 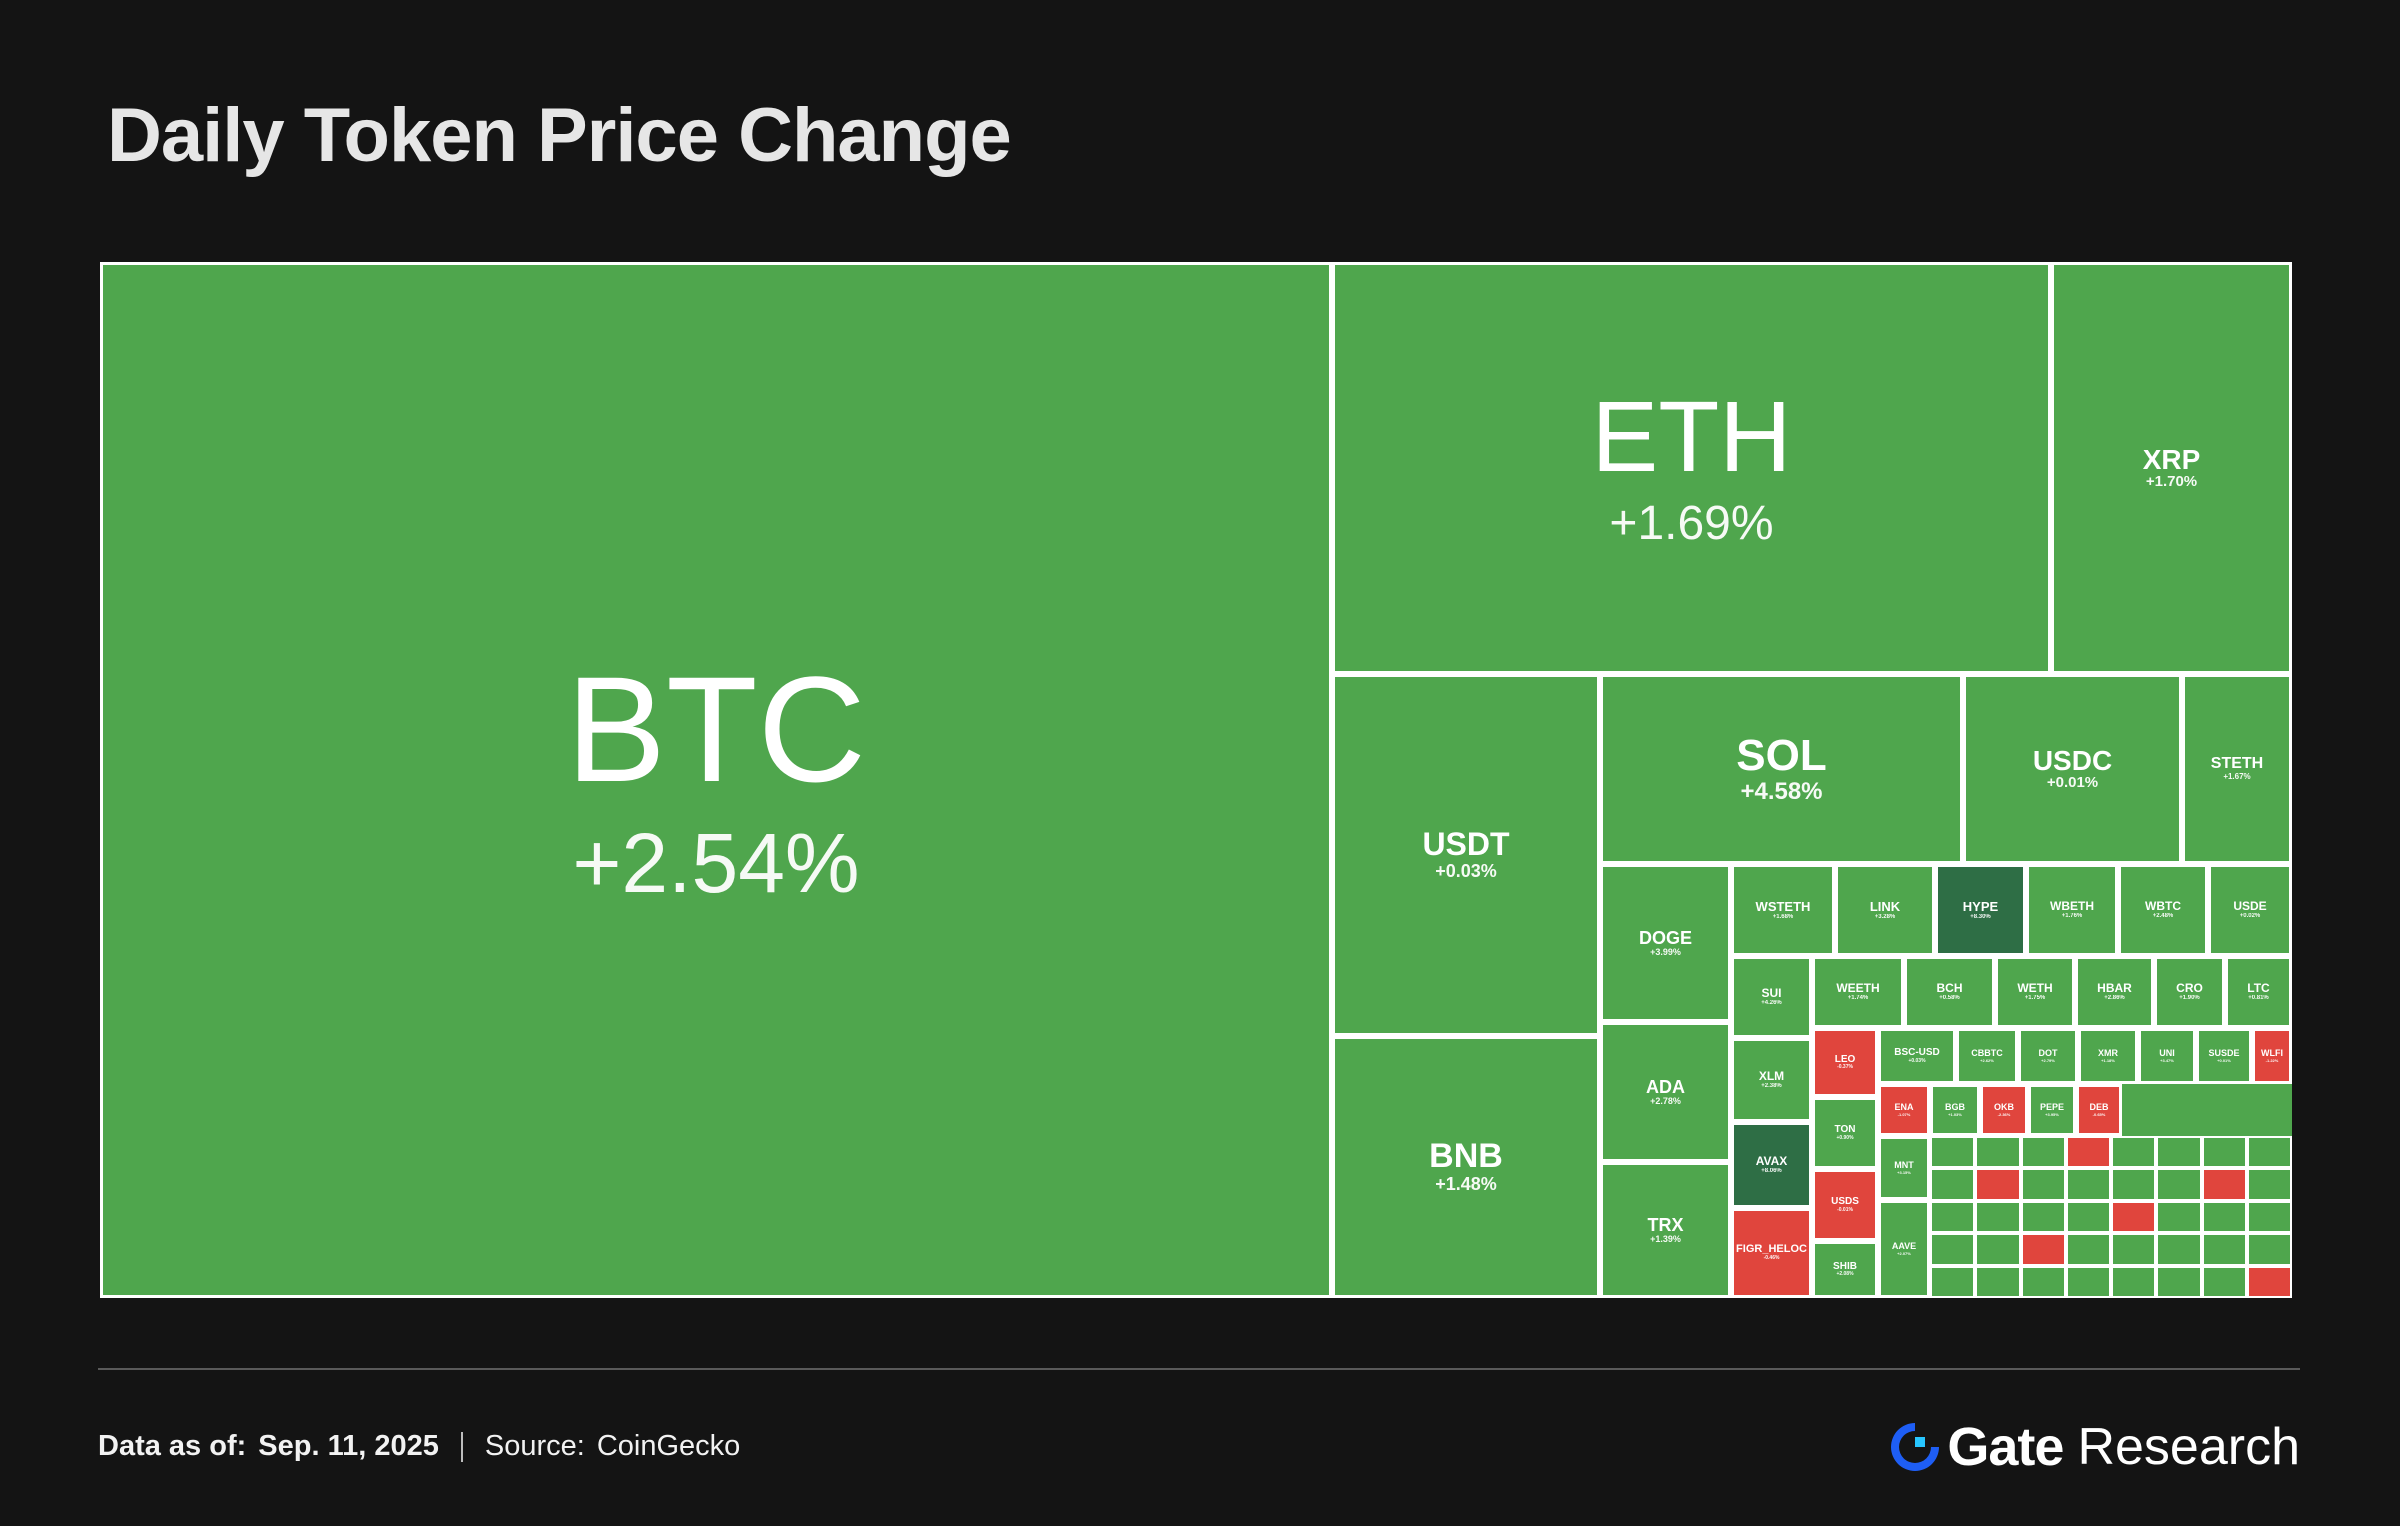 I want to click on token-change: +1.18%, so click(x=2108, y=1060).